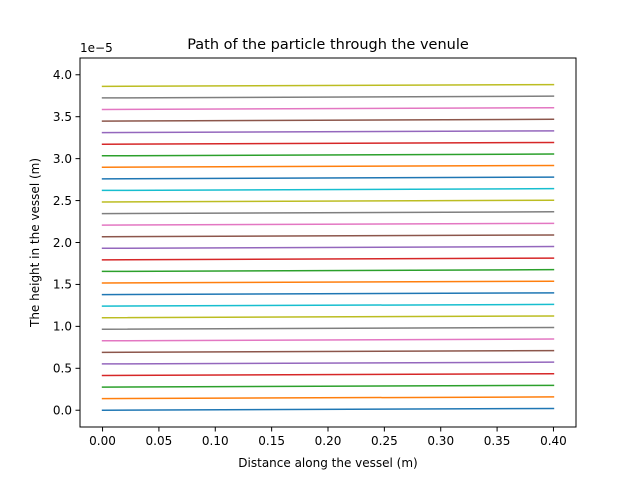  Describe the element at coordinates (62, 159) in the screenshot. I see `y-tick-label: 3.0` at that location.